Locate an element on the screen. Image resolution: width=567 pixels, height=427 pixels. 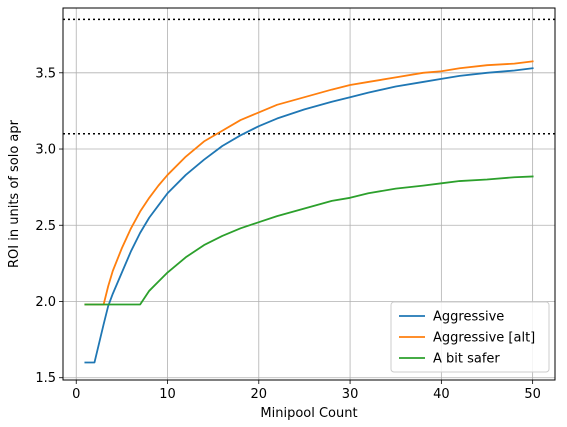
x-axis-label: Minipool Count is located at coordinates (308, 413).